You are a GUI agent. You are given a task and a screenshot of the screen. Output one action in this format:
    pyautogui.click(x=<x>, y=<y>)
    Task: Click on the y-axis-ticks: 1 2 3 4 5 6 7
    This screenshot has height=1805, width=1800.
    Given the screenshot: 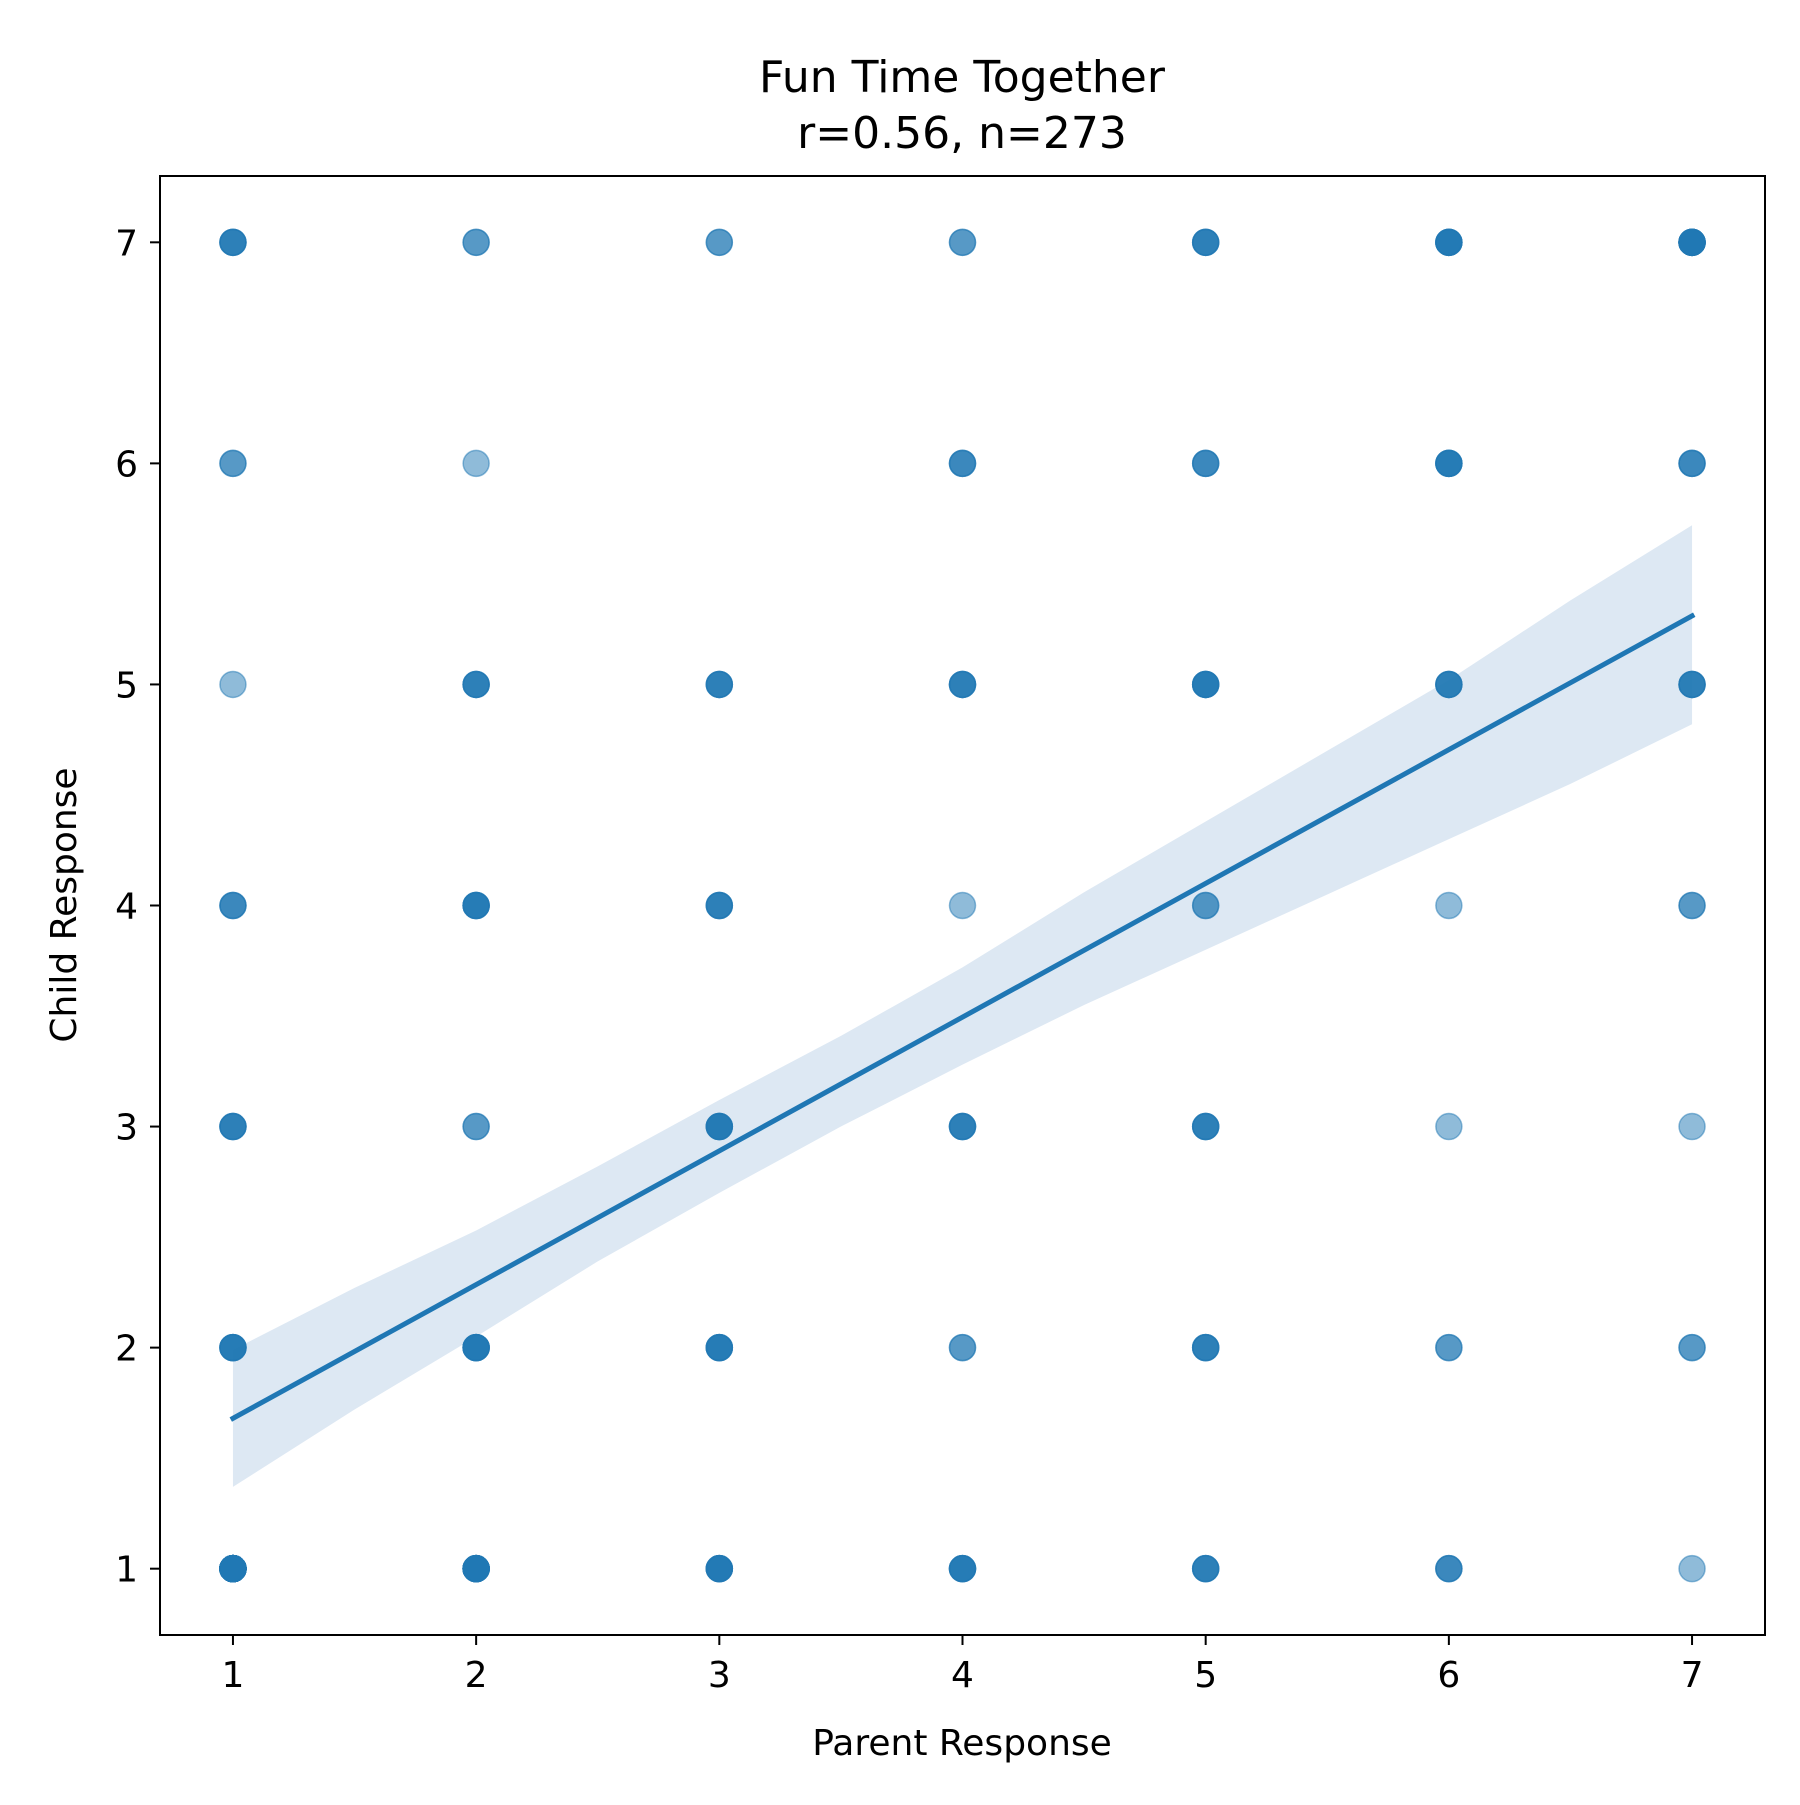 What is the action you would take?
    pyautogui.click(x=137, y=907)
    